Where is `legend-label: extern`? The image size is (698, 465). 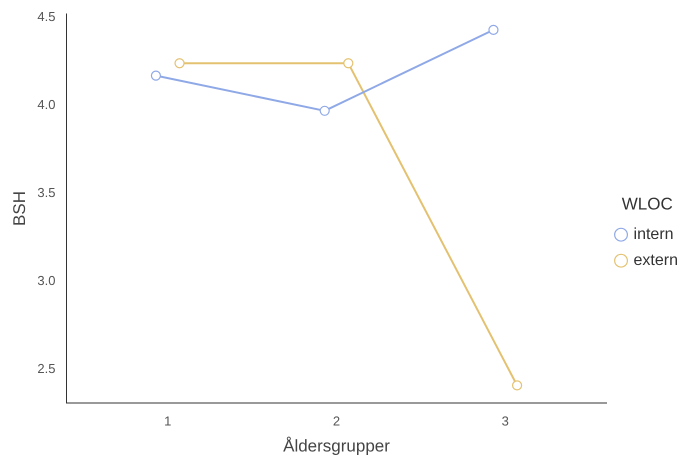
legend-label: extern is located at coordinates (656, 261).